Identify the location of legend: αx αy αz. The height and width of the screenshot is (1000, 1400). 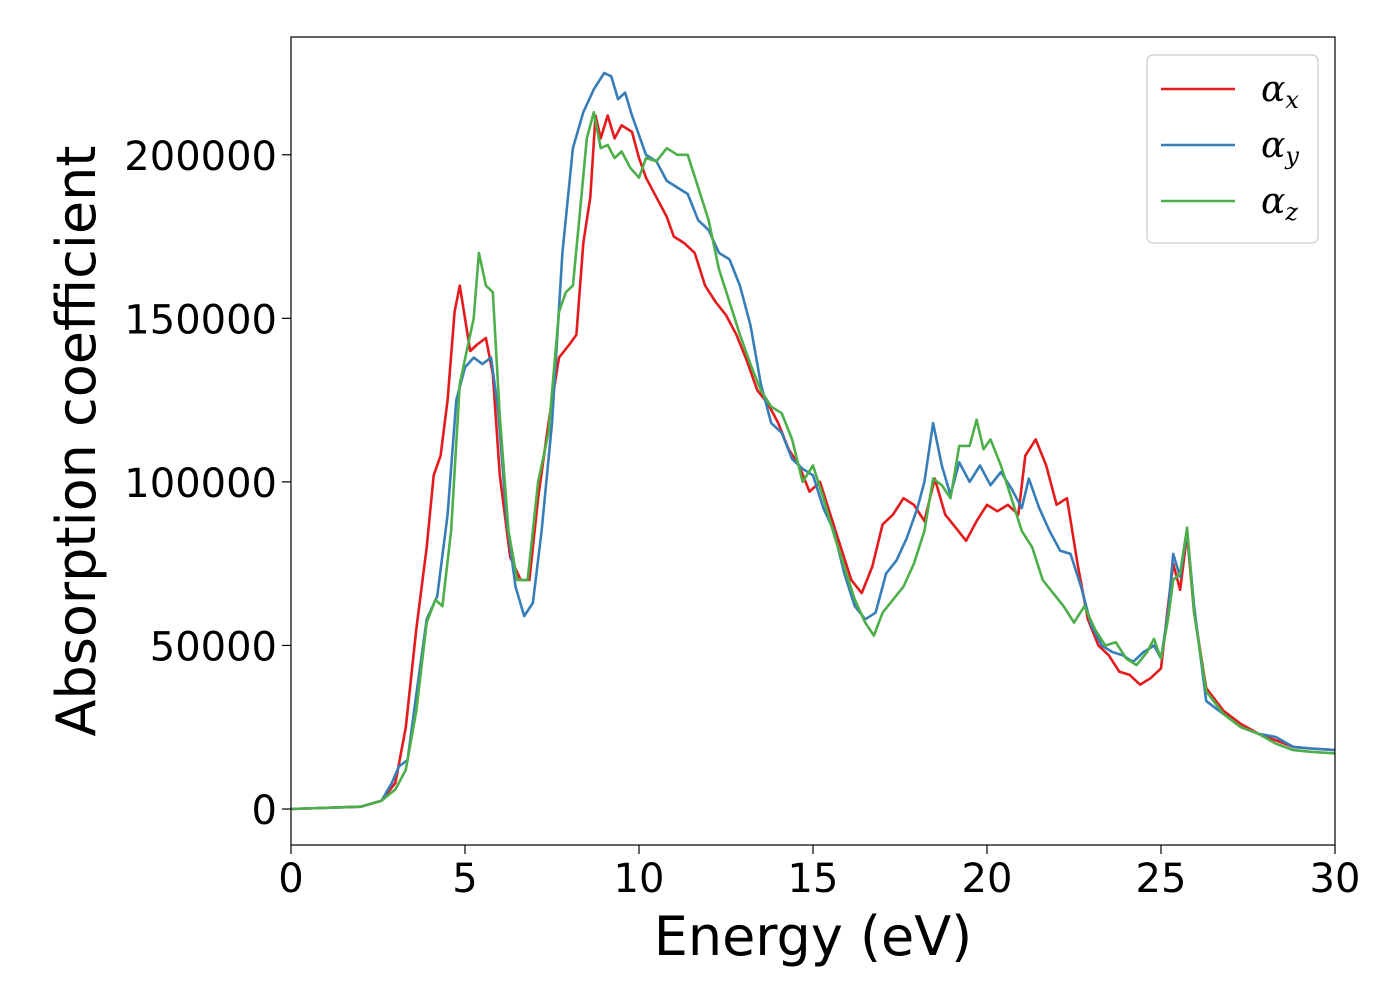
(1232, 149).